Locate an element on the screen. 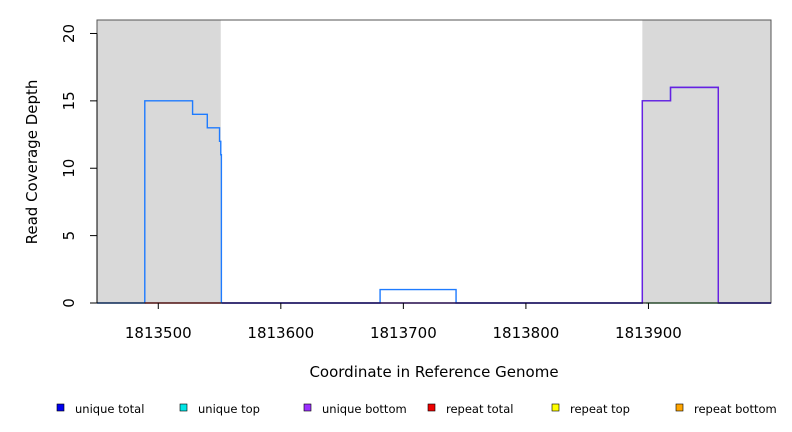  x-axis-title: Coordinate in Reference Genome is located at coordinates (433, 372).